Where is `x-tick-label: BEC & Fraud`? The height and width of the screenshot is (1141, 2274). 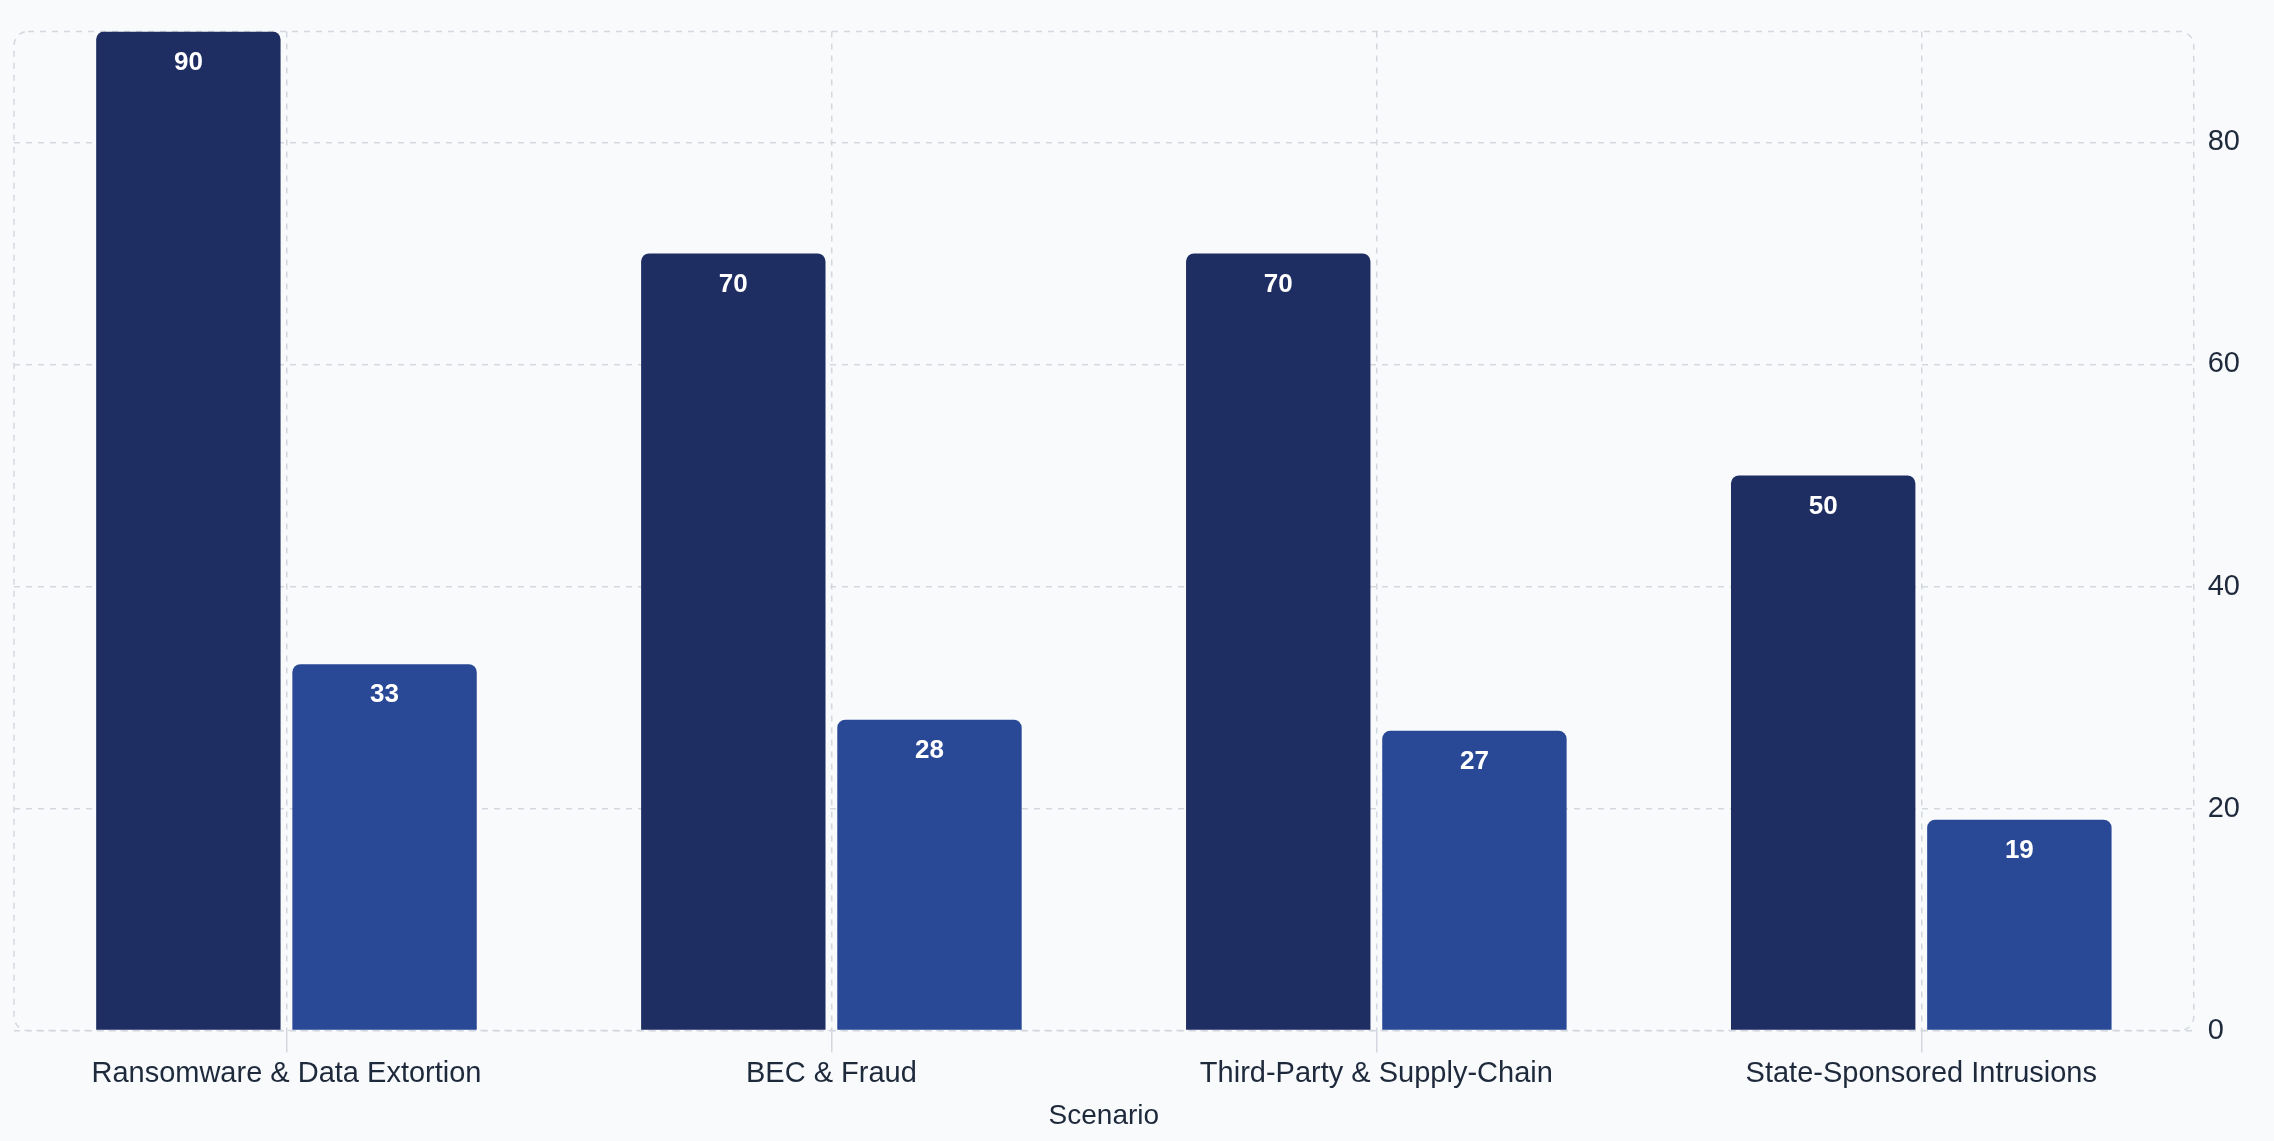
x-tick-label: BEC & Fraud is located at coordinates (831, 1072).